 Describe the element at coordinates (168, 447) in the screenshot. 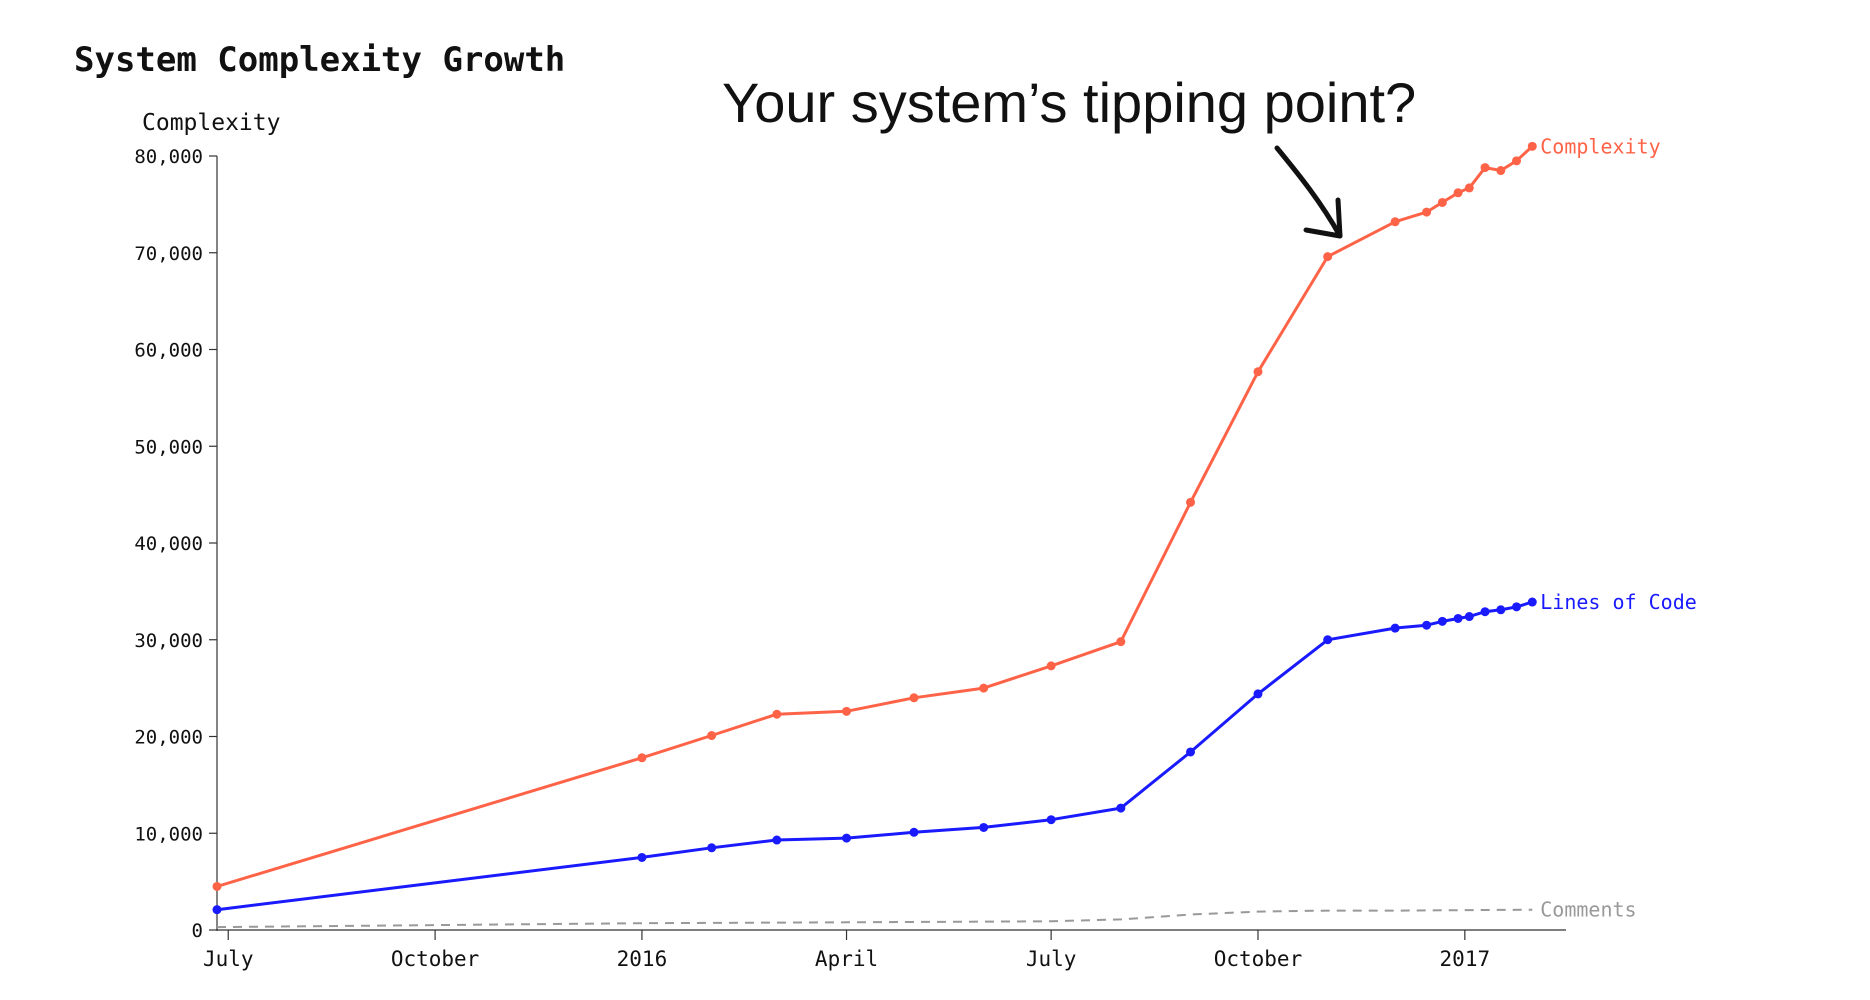

I see `y-tick-label: 50,000` at that location.